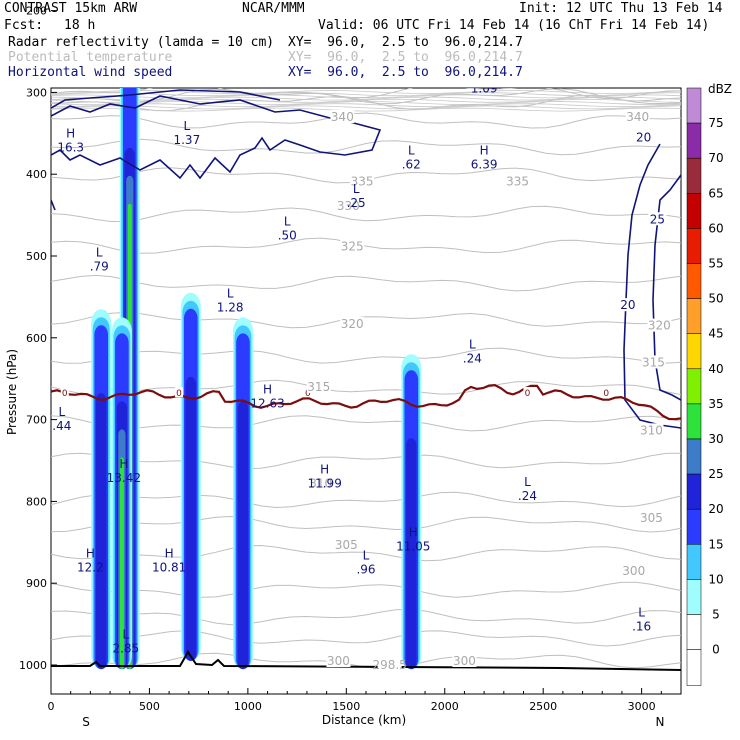 Image resolution: width=740 pixels, height=740 pixels. I want to click on colorbar-label: 10, so click(715, 579).